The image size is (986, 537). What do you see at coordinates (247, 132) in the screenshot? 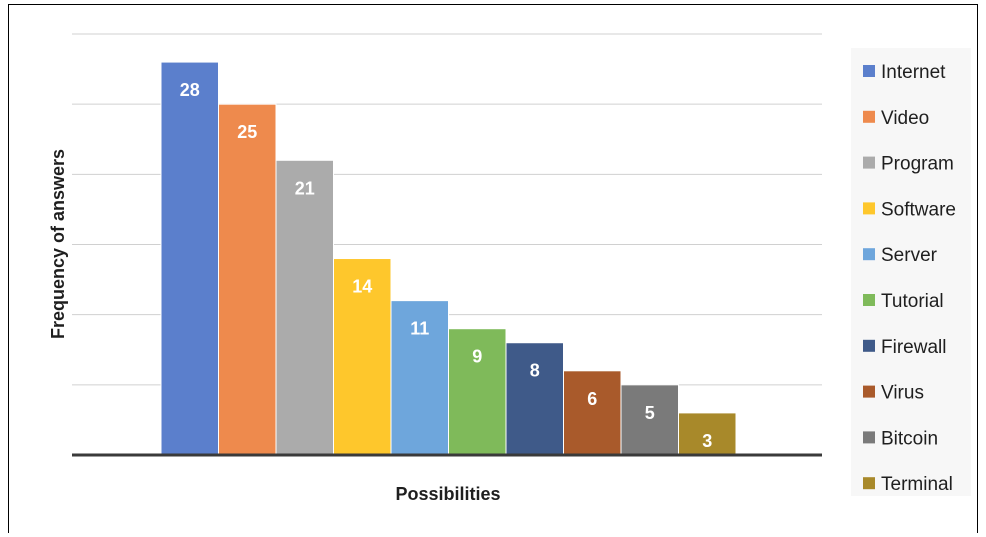
I see `bar-label-video: 25` at bounding box center [247, 132].